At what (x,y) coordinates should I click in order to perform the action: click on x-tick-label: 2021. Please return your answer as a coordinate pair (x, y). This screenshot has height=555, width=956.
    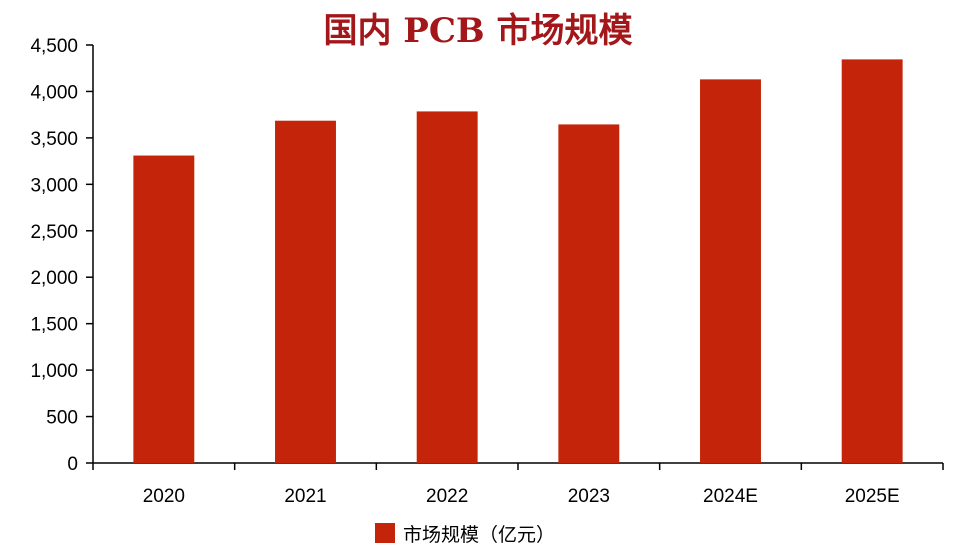
    Looking at the image, I should click on (305, 496).